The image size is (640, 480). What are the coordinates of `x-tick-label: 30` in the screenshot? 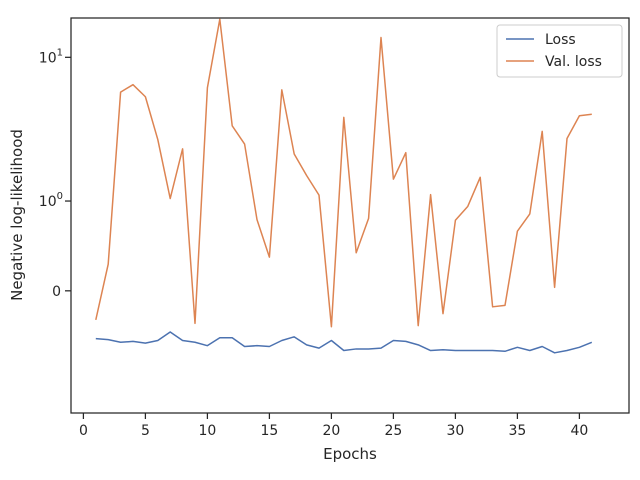 It's located at (455, 431).